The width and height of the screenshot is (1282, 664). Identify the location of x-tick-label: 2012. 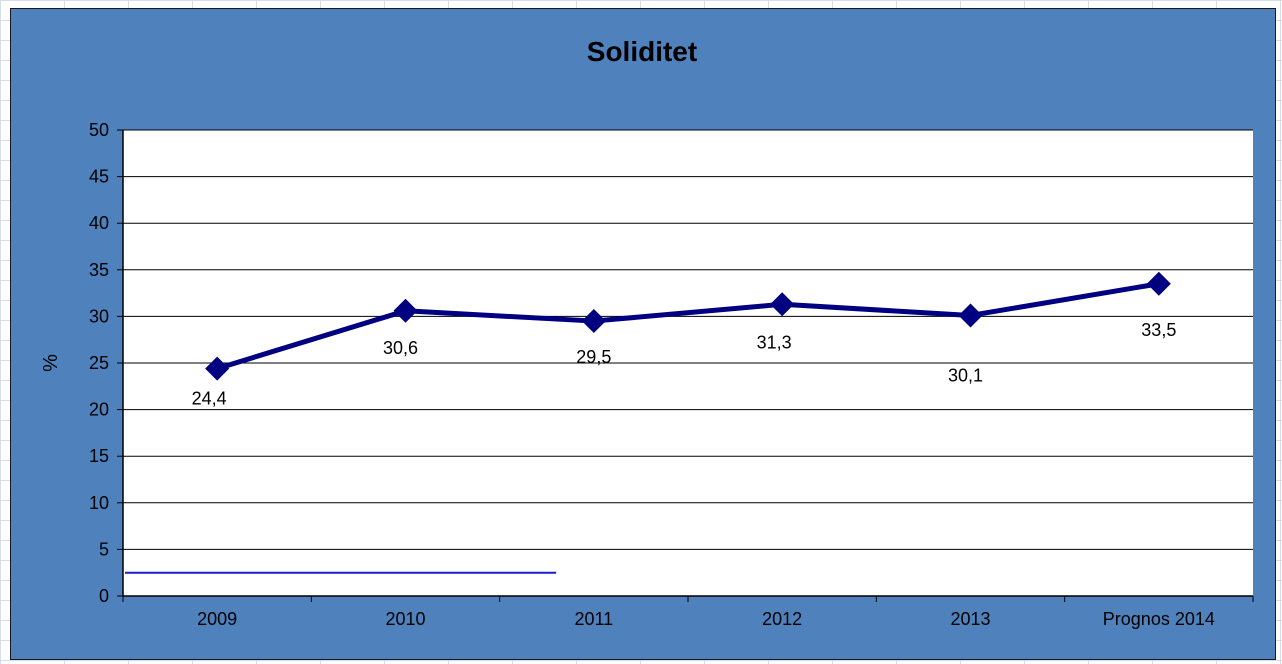
(782, 619).